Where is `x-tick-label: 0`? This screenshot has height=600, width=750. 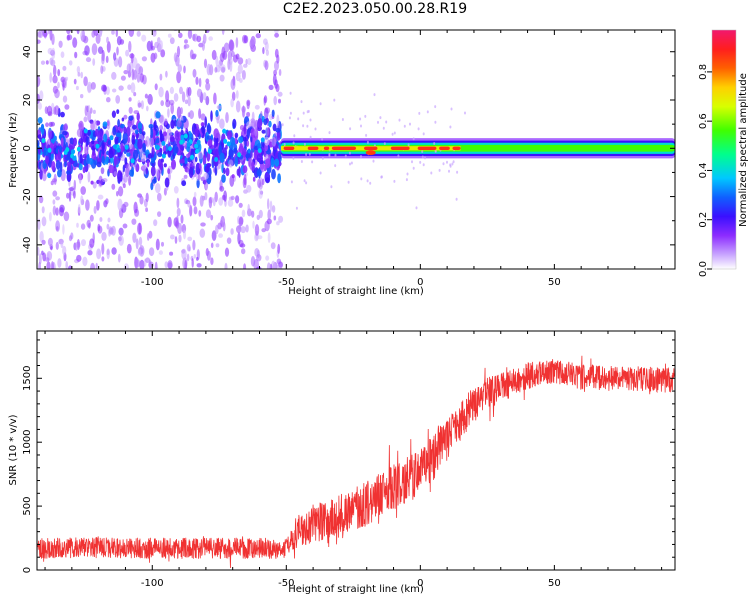
x-tick-label: 0 is located at coordinates (420, 583).